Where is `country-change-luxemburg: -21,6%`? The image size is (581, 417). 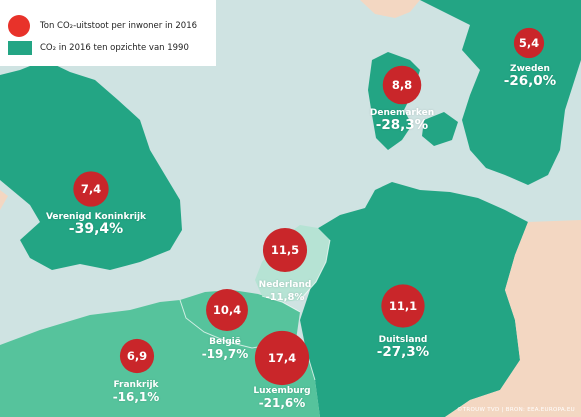 country-change-luxemburg: -21,6% is located at coordinates (282, 403).